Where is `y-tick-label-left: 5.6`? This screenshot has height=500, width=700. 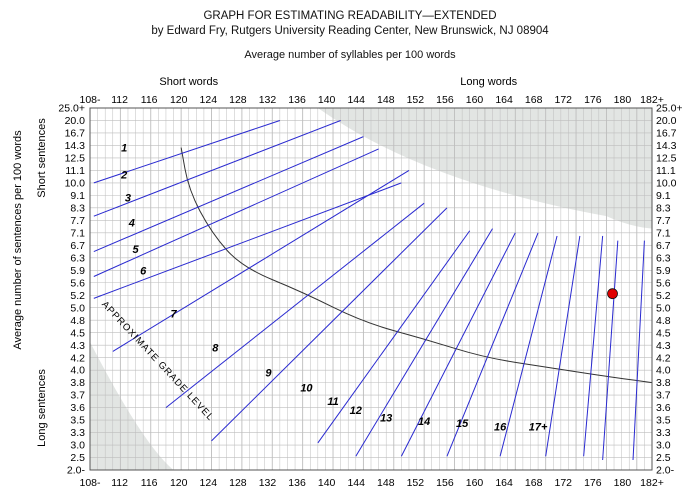 y-tick-label-left: 5.6 is located at coordinates (77, 283).